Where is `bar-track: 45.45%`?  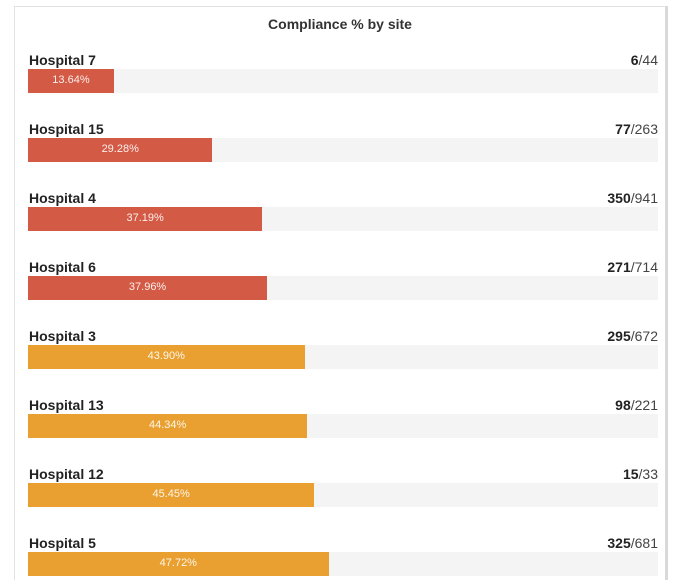
bar-track: 45.45% is located at coordinates (343, 495).